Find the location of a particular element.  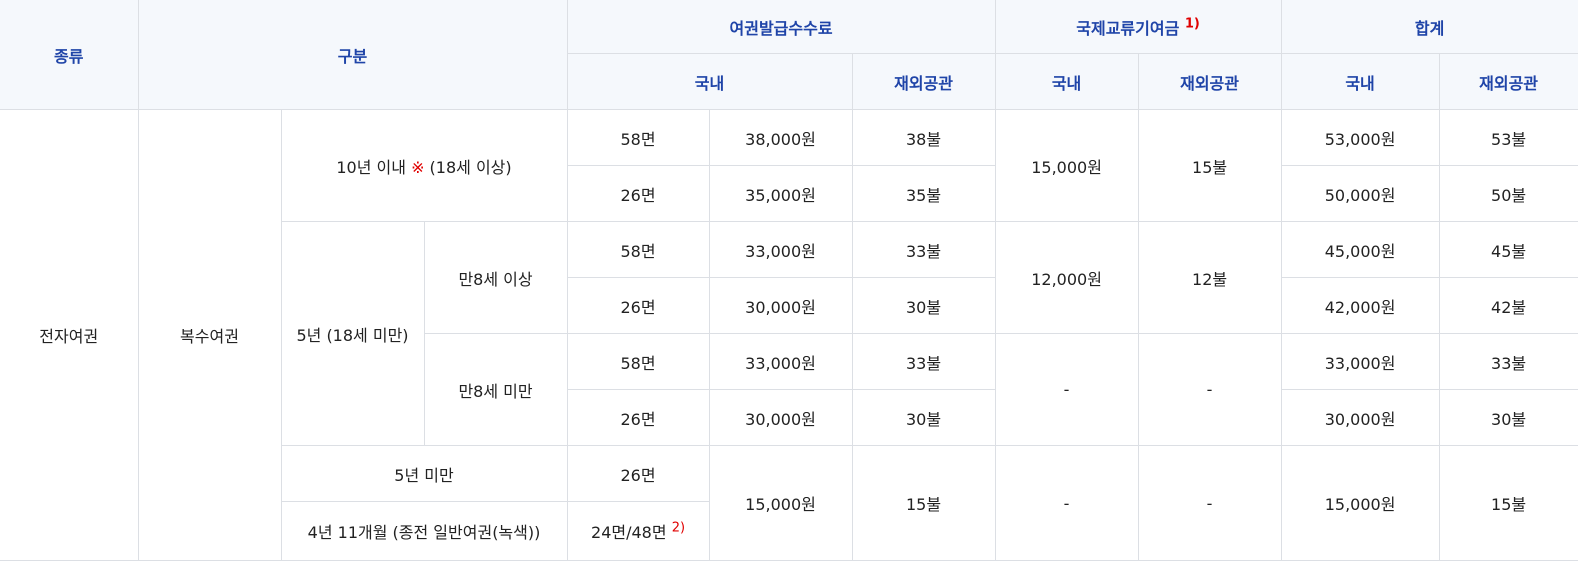

fund-overseas-cell: 15불 is located at coordinates (1209, 165).